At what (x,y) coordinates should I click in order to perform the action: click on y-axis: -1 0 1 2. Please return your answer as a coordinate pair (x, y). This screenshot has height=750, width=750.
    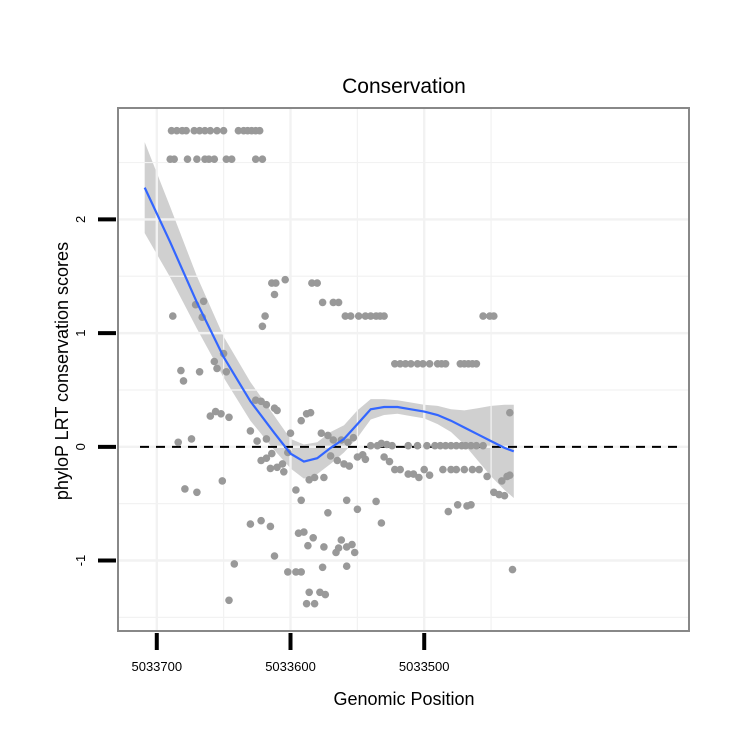
    Looking at the image, I should click on (94, 391).